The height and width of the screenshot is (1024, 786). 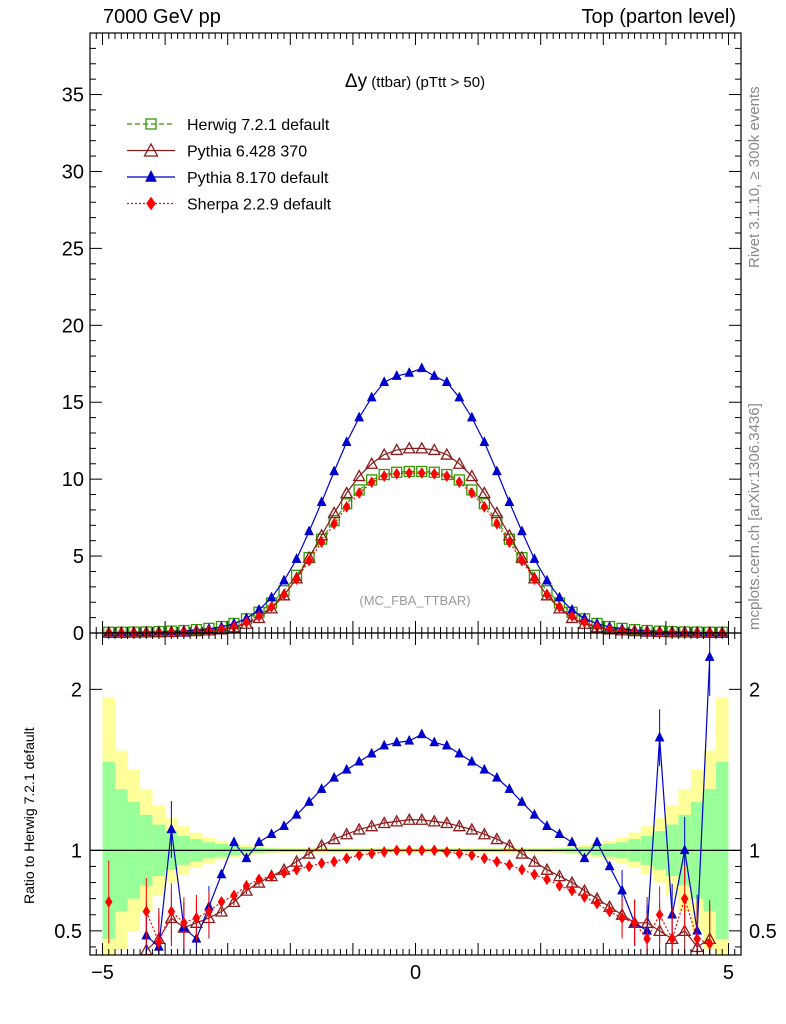 What do you see at coordinates (247, 152) in the screenshot?
I see `legend-label: Pythia 6.428 370` at bounding box center [247, 152].